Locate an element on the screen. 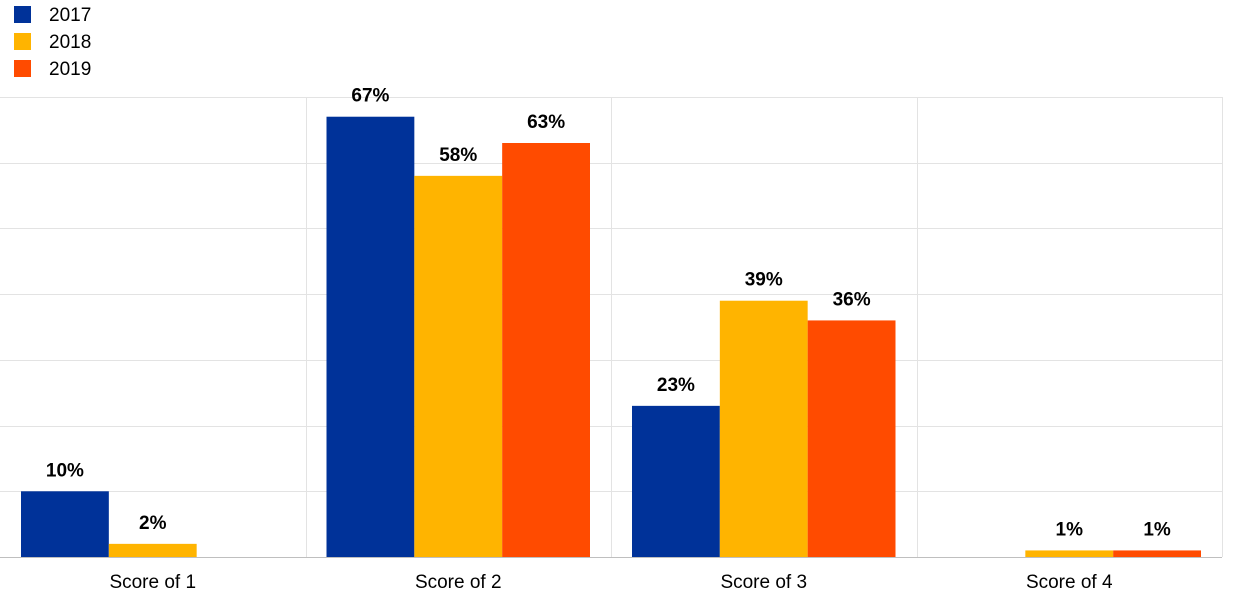 Image resolution: width=1240 pixels, height=602 pixels. data-label: 39% is located at coordinates (764, 280).